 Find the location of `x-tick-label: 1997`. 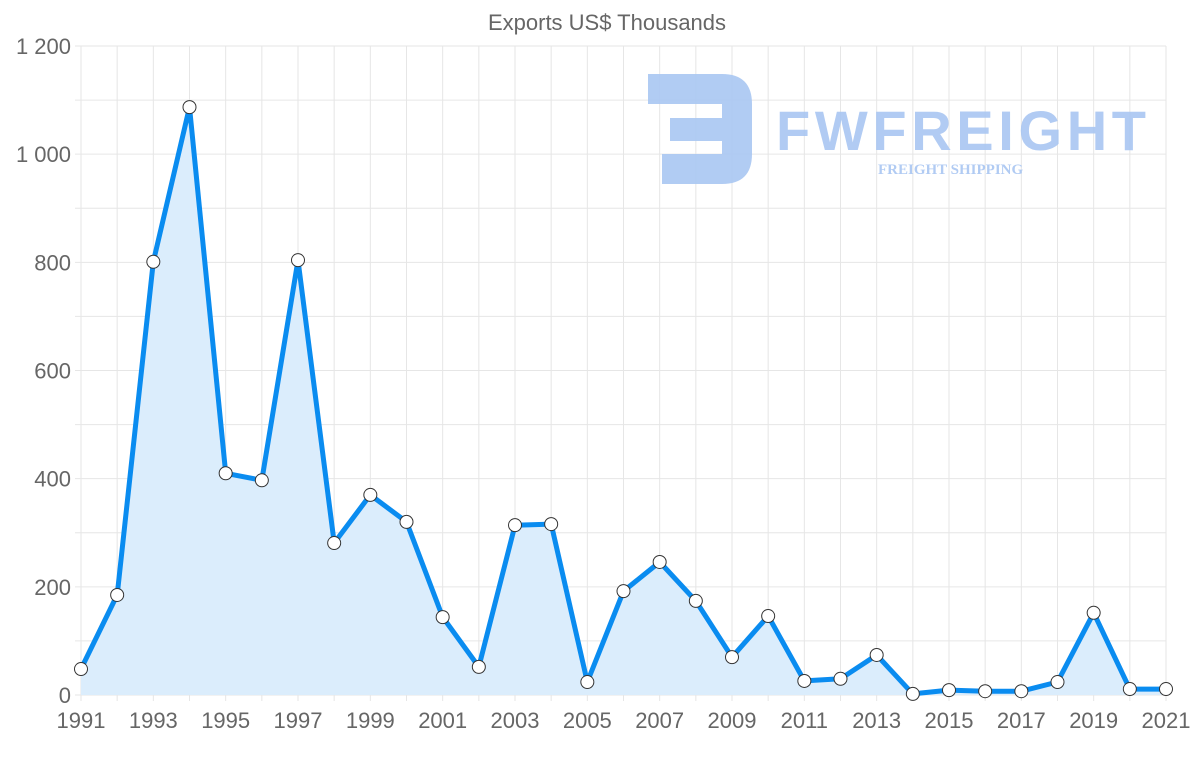

x-tick-label: 1997 is located at coordinates (298, 720).